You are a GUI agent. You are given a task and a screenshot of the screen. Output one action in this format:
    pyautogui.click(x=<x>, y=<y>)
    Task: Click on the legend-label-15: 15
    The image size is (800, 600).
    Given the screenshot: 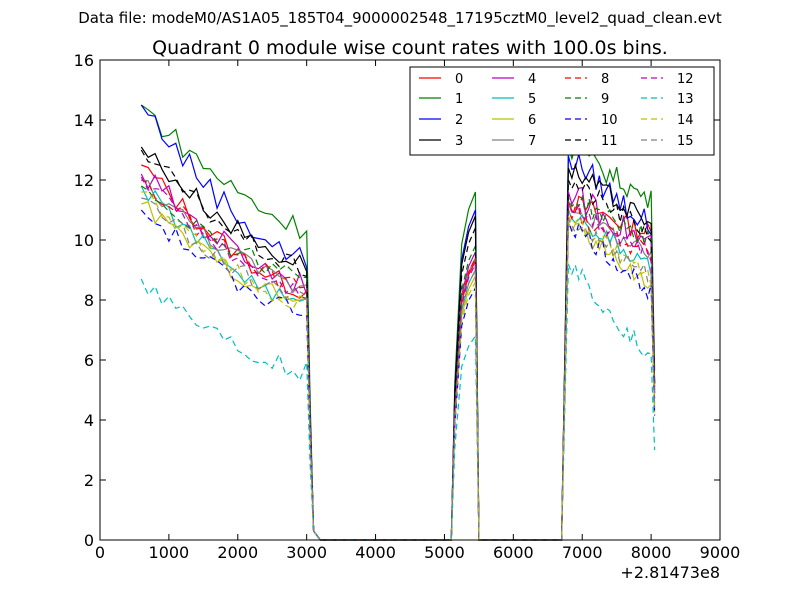 What is the action you would take?
    pyautogui.click(x=685, y=141)
    